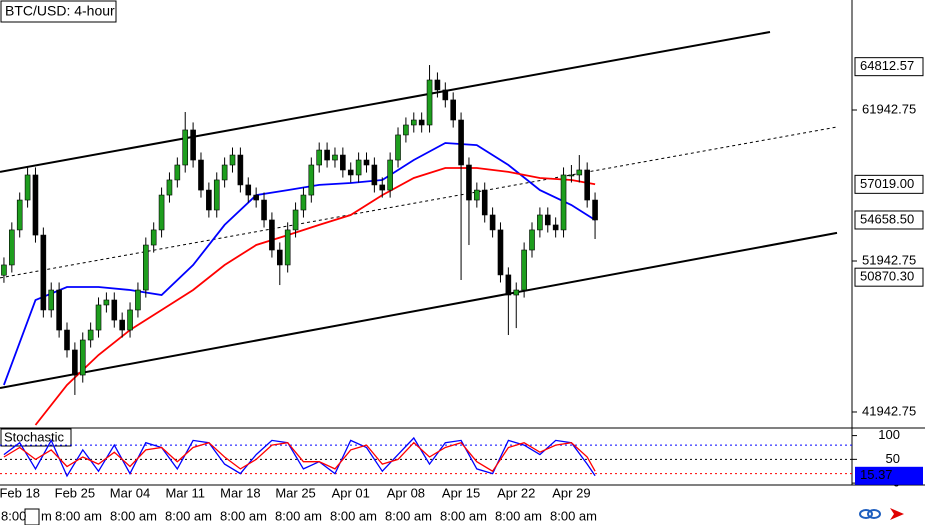  Describe the element at coordinates (46, 515) in the screenshot. I see `time-label: m` at that location.